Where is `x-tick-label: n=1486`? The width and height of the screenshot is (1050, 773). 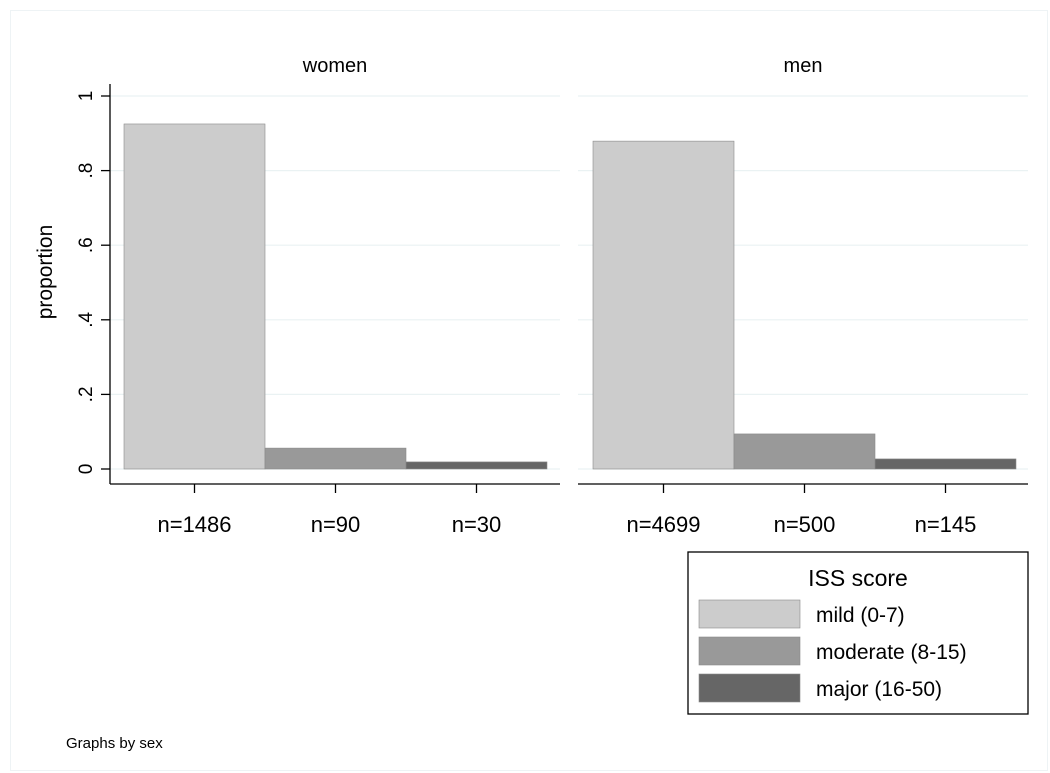
x-tick-label: n=1486 is located at coordinates (194, 524).